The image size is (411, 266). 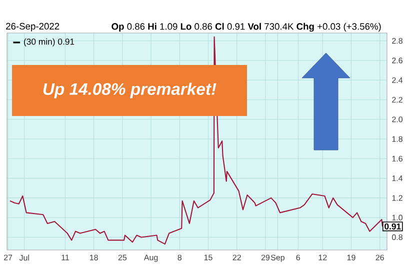 What do you see at coordinates (392, 226) in the screenshot?
I see `annotation: 0.91` at bounding box center [392, 226].